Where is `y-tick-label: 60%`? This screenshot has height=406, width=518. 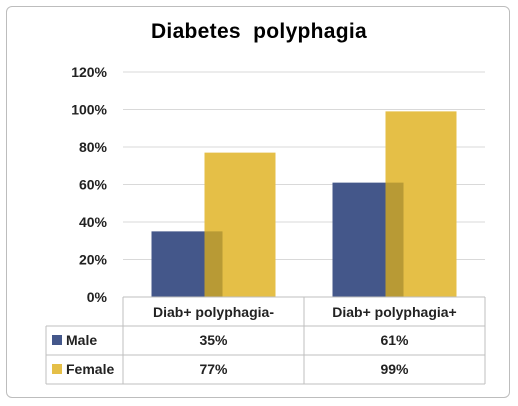 y-tick-label: 60% is located at coordinates (93, 185).